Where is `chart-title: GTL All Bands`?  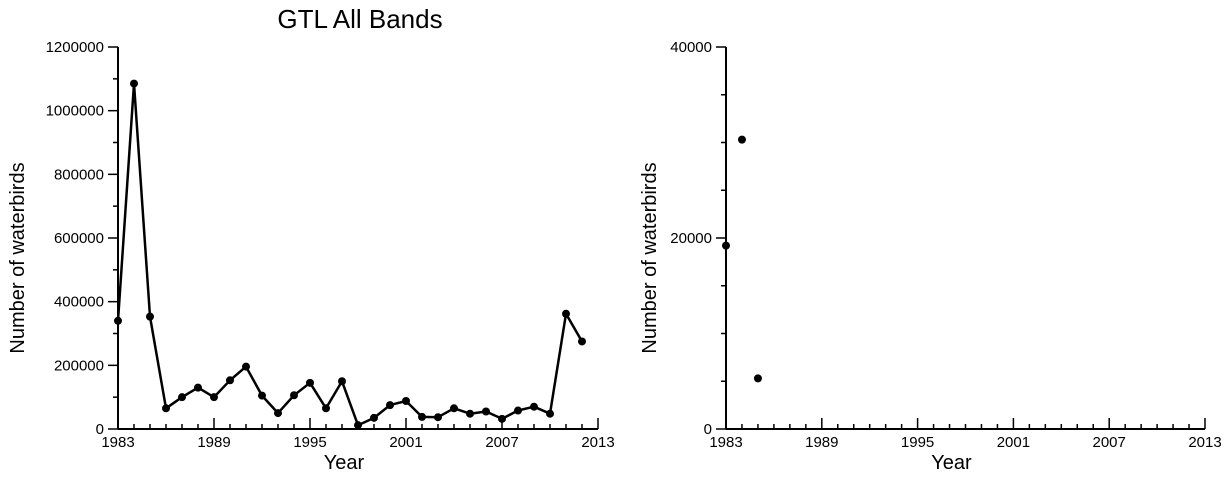
chart-title: GTL All Bands is located at coordinates (359, 19).